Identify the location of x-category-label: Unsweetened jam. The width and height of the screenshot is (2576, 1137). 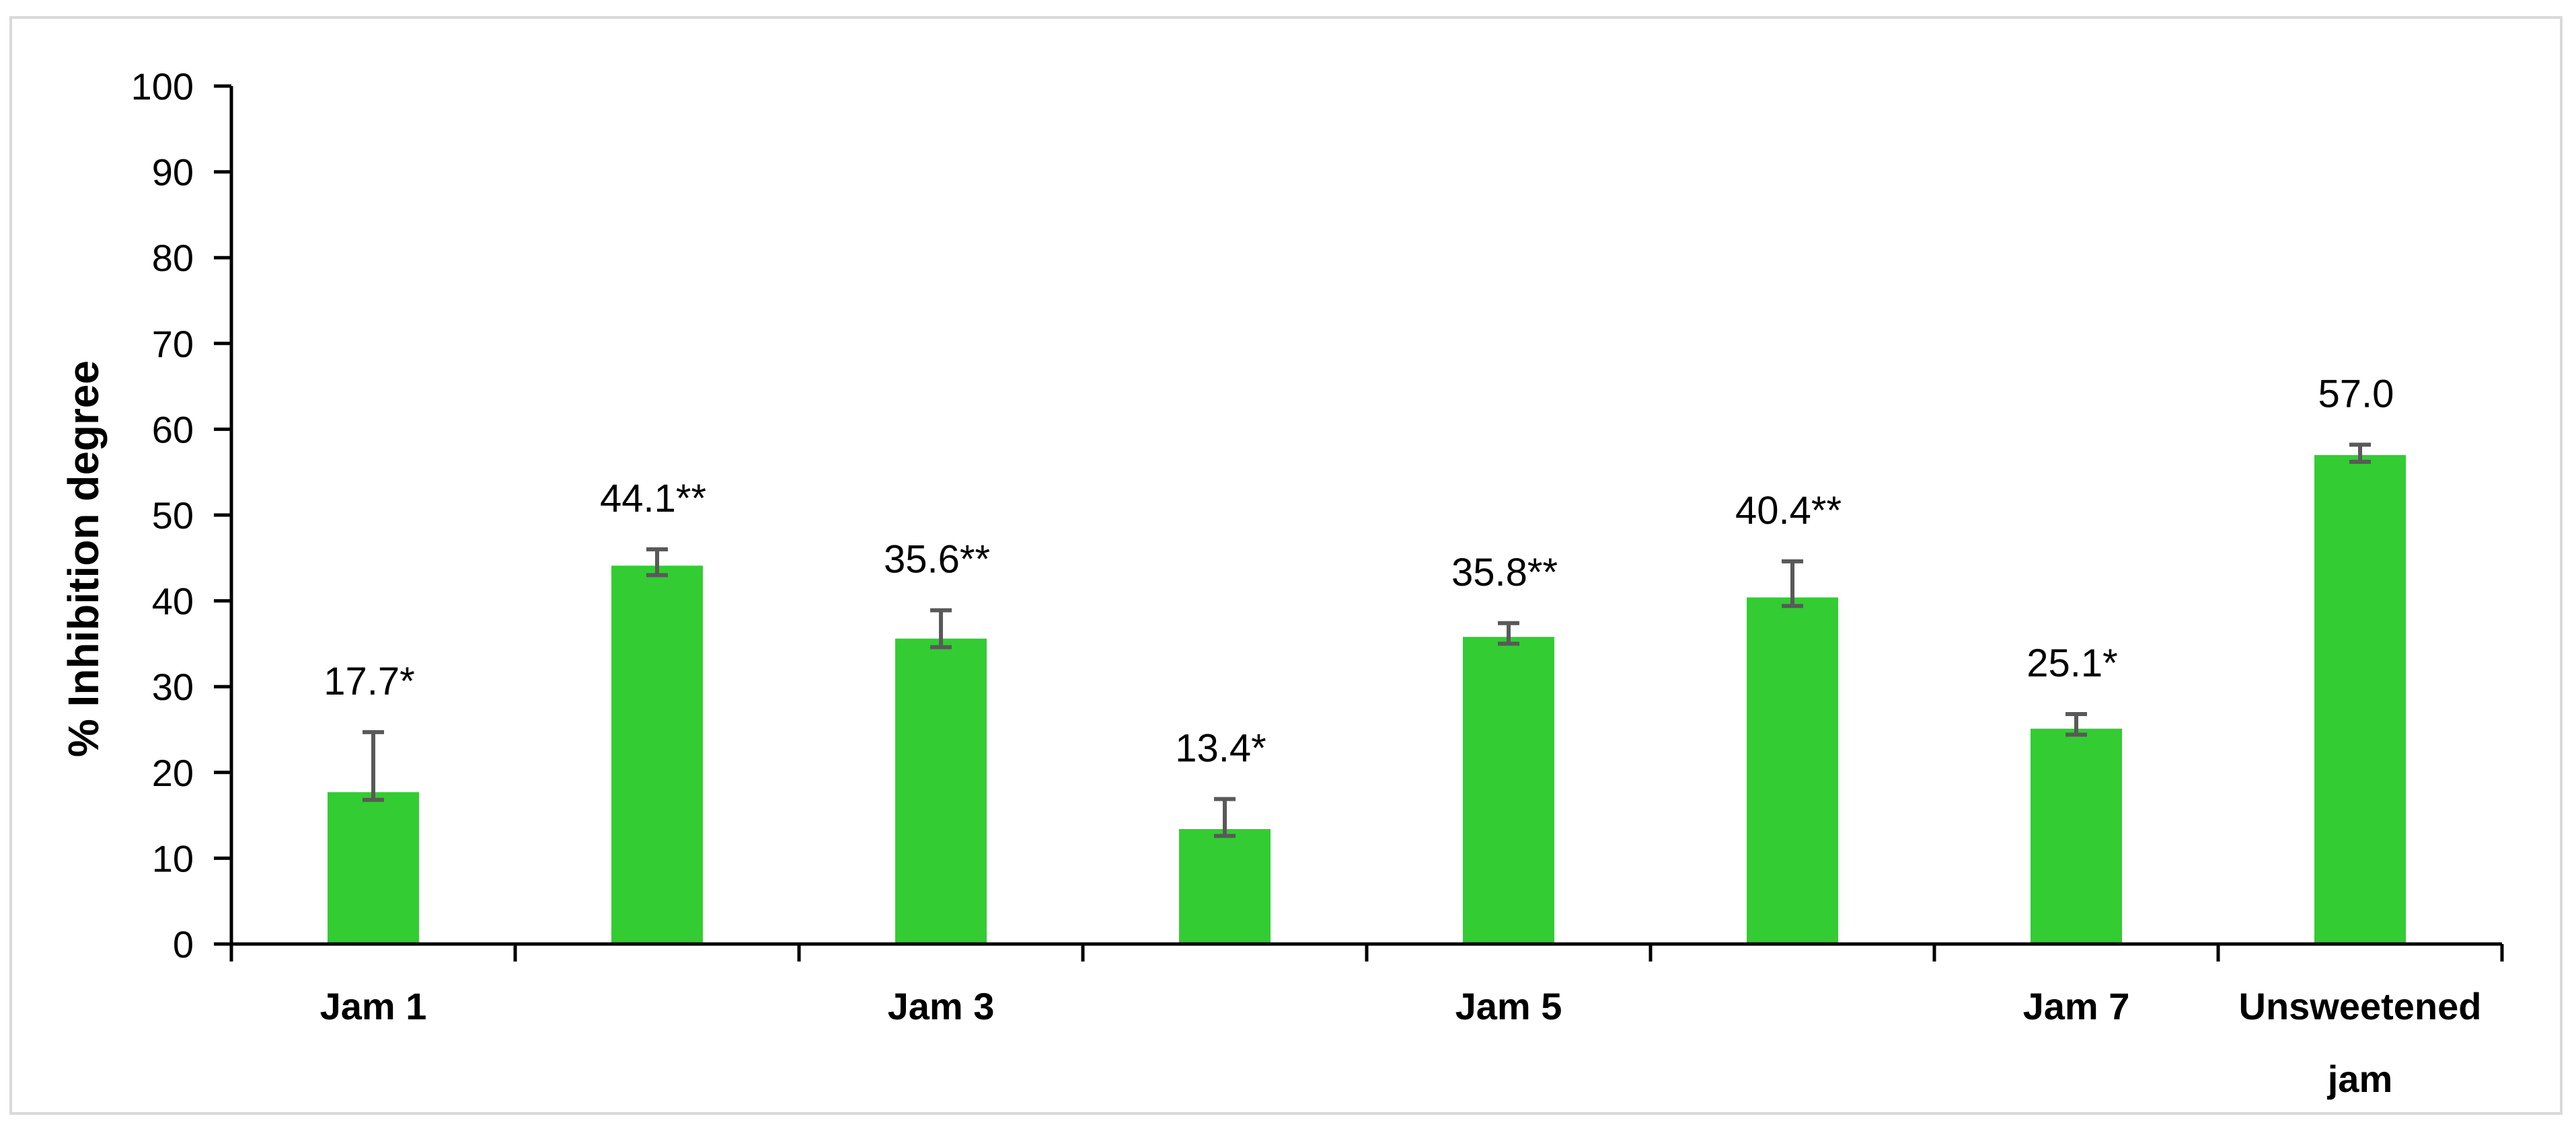
(2360, 1042).